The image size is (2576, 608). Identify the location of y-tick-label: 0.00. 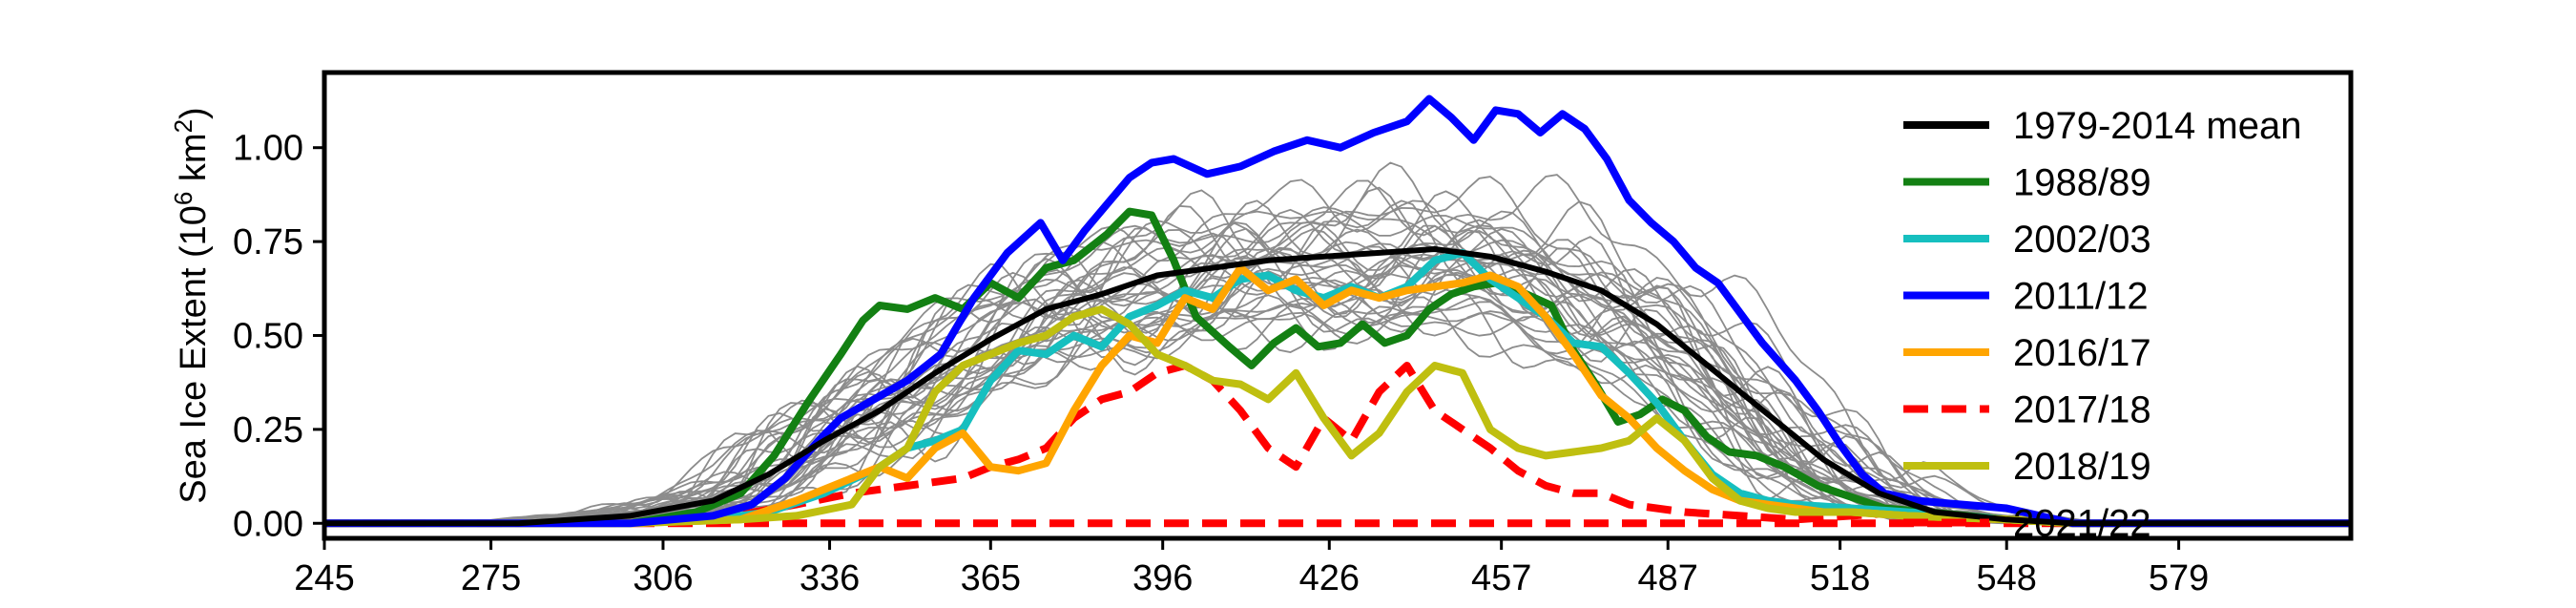
(268, 524).